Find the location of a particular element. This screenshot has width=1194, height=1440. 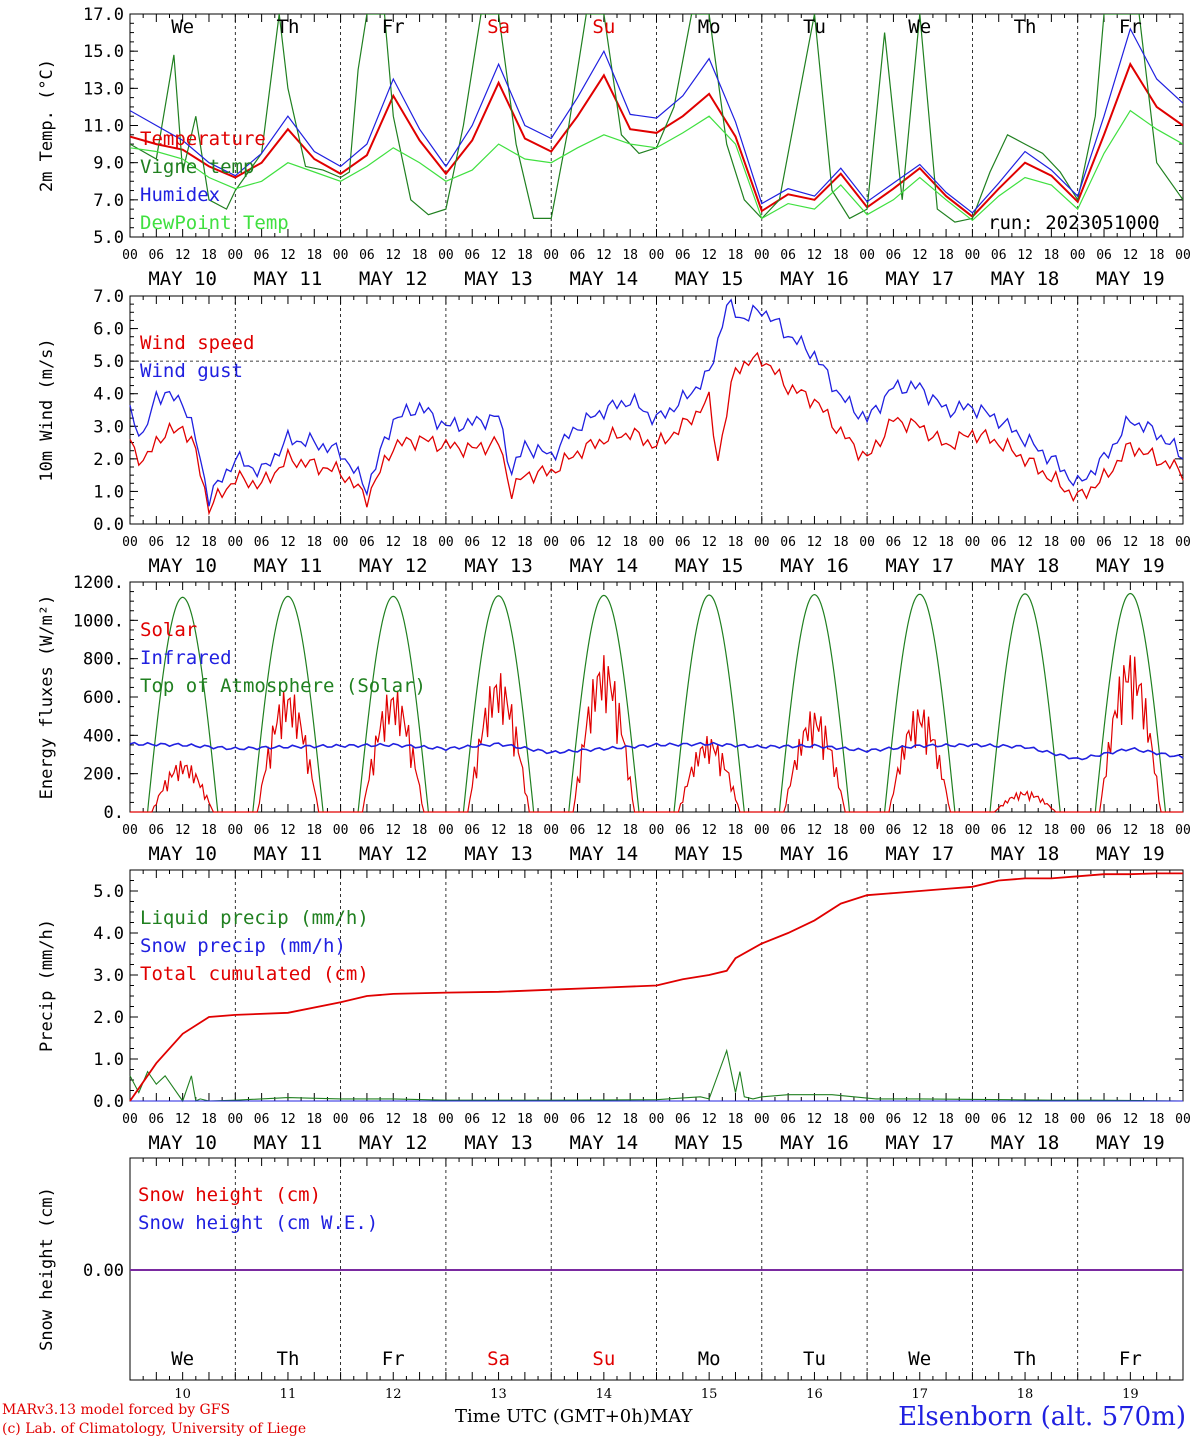

y-tick-label: 0.0 is located at coordinates (108, 1102).